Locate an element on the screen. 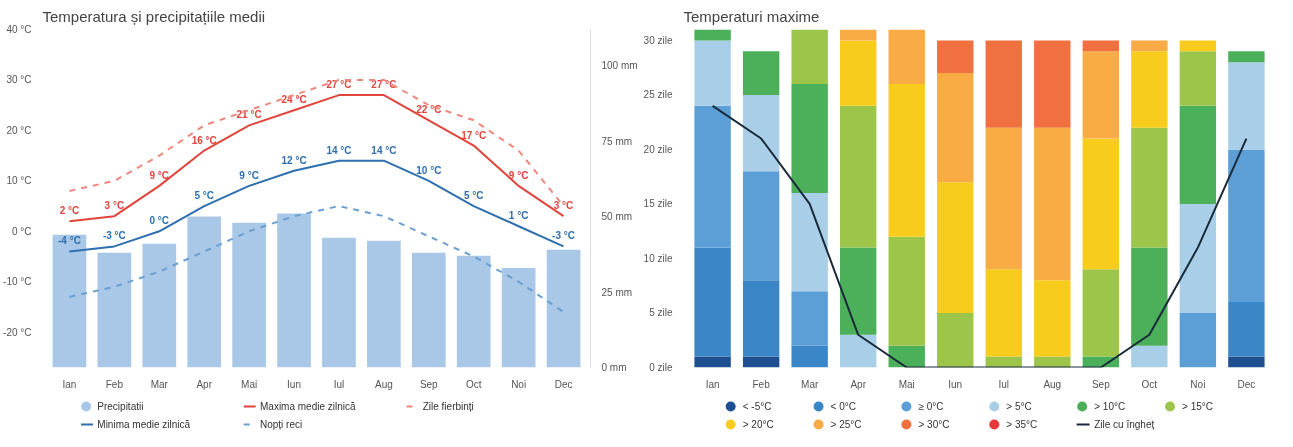  y-tick-label: 25 zile is located at coordinates (658, 95).